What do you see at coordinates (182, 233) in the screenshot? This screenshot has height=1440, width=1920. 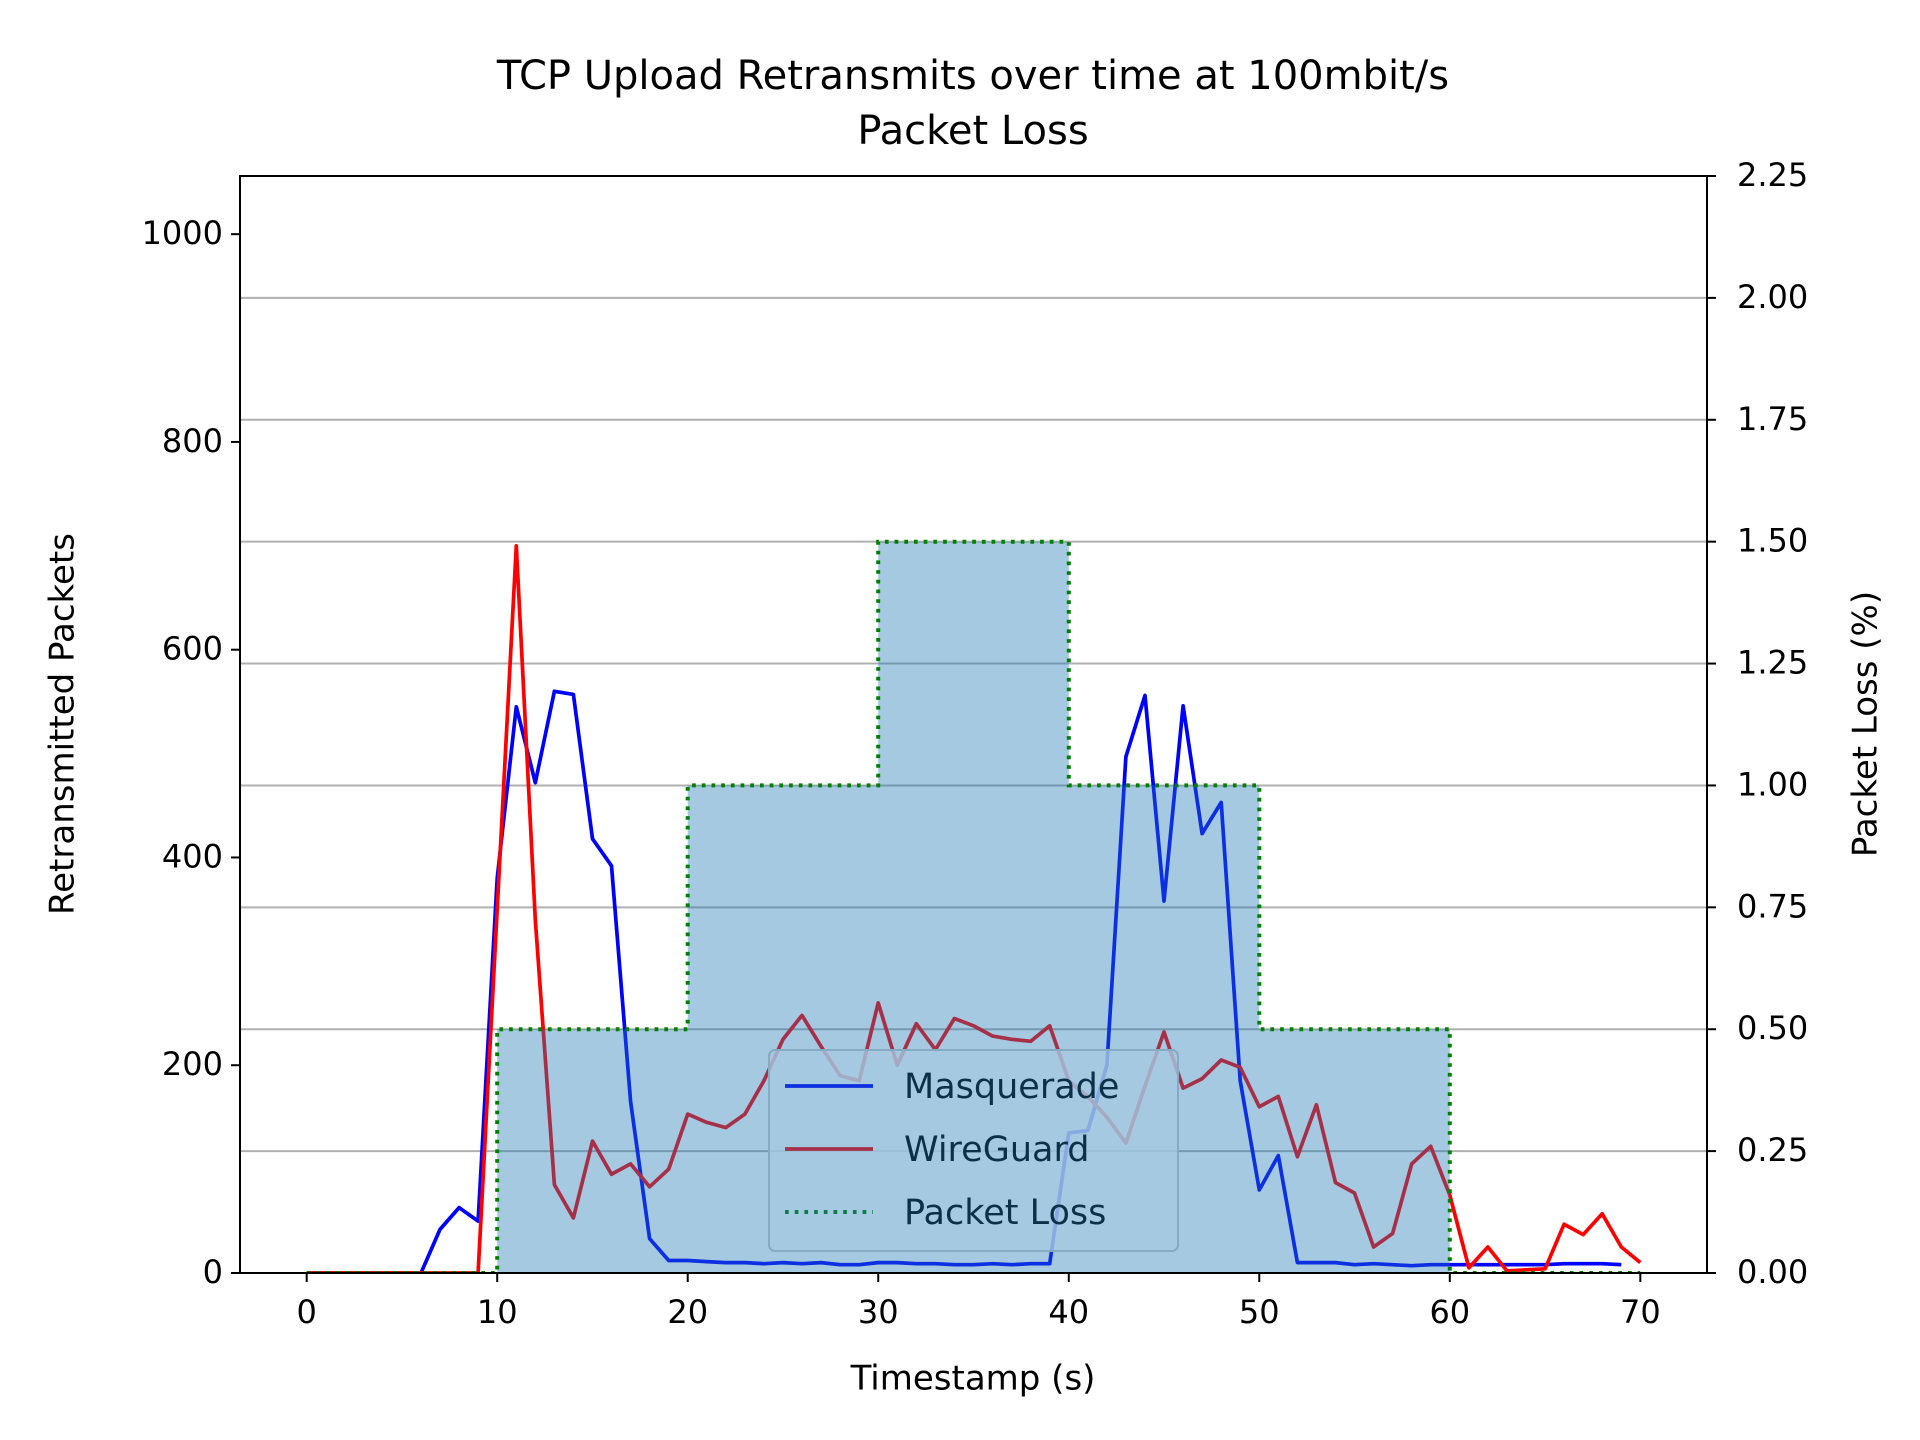 I see `y-tick-label: 1000` at bounding box center [182, 233].